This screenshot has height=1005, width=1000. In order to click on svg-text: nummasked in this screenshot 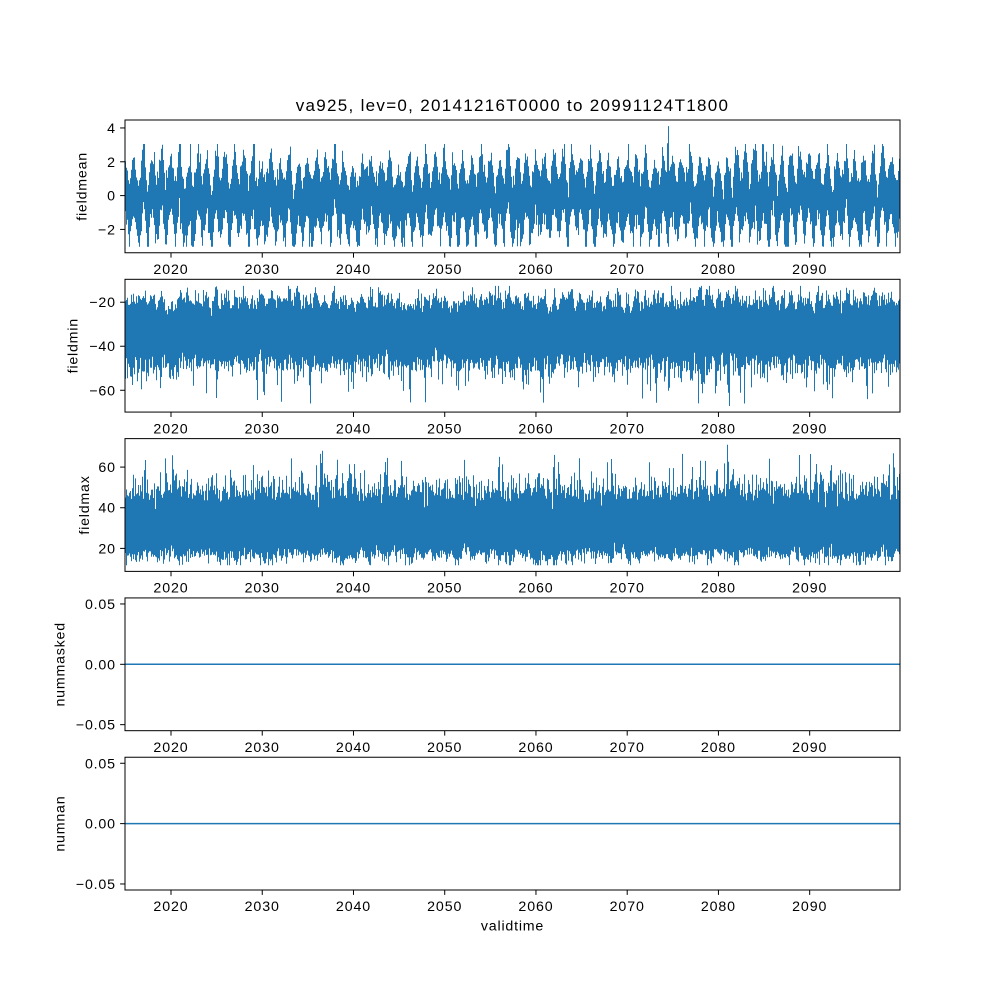, I will do `click(61, 664)`.